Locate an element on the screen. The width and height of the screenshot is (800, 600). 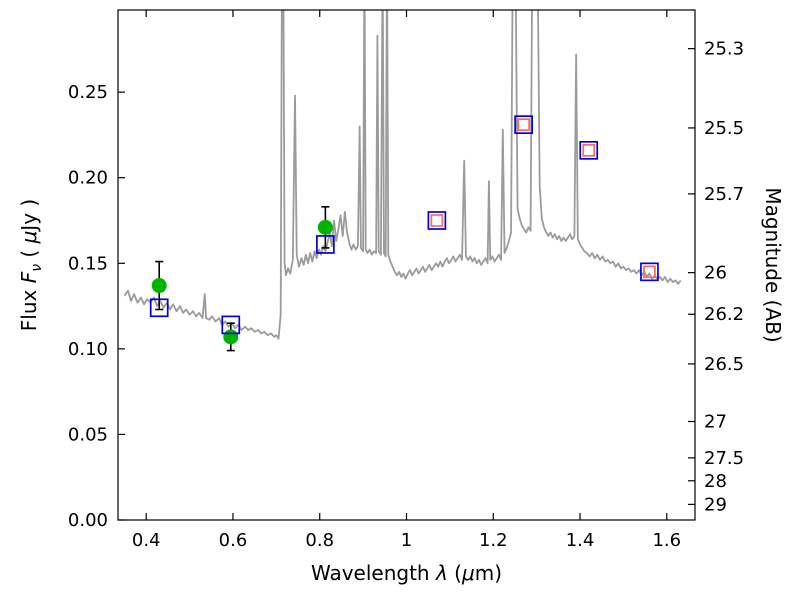
x-tick-label: 1.2 is located at coordinates (493, 540).